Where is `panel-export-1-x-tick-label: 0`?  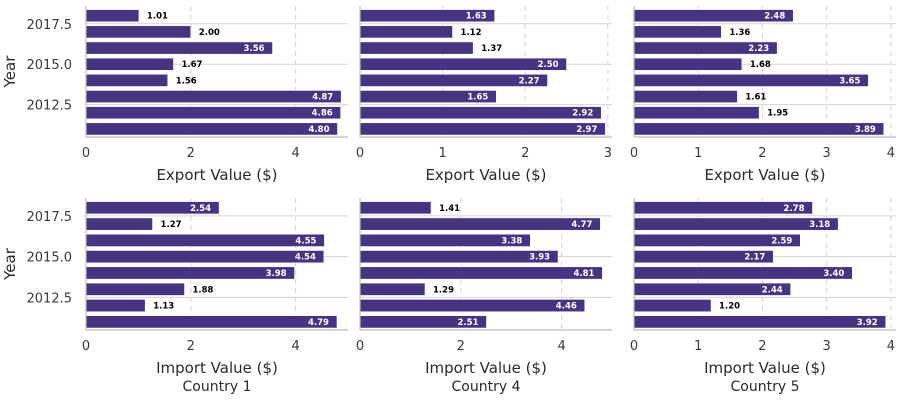
panel-export-1-x-tick-label: 0 is located at coordinates (360, 153).